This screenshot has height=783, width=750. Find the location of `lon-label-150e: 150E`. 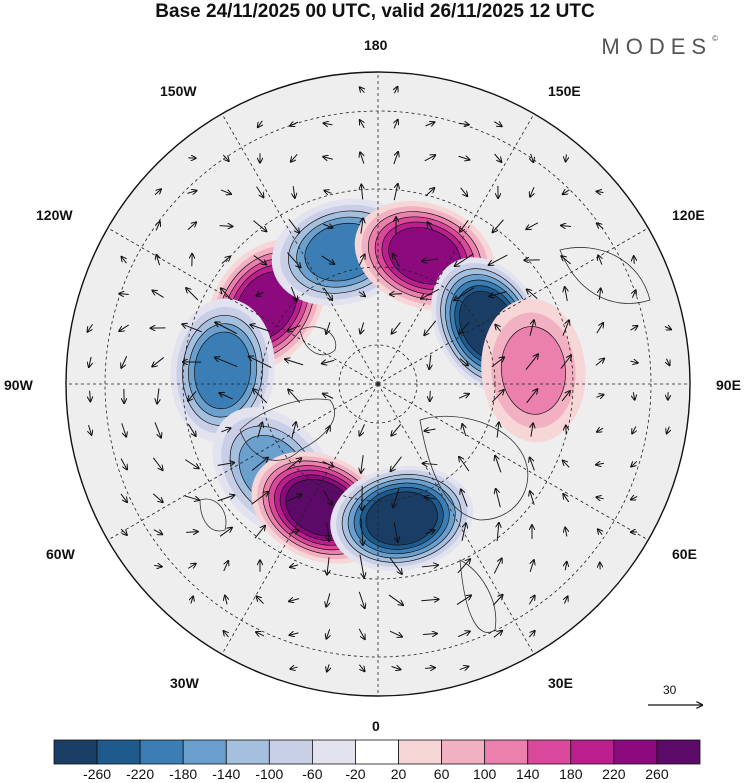

lon-label-150e: 150E is located at coordinates (564, 91).